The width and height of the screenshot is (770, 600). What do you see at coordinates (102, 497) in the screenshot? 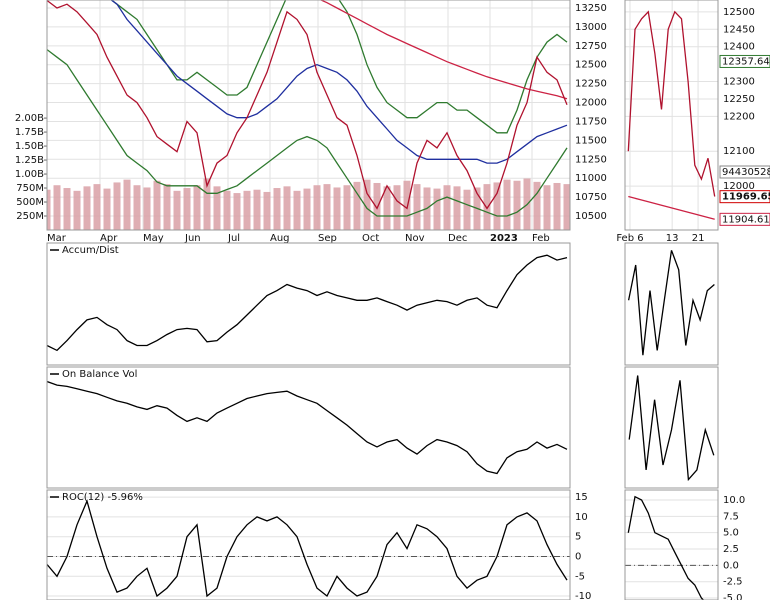
I see `panel-title: ROC(12) -5.96%` at bounding box center [102, 497].